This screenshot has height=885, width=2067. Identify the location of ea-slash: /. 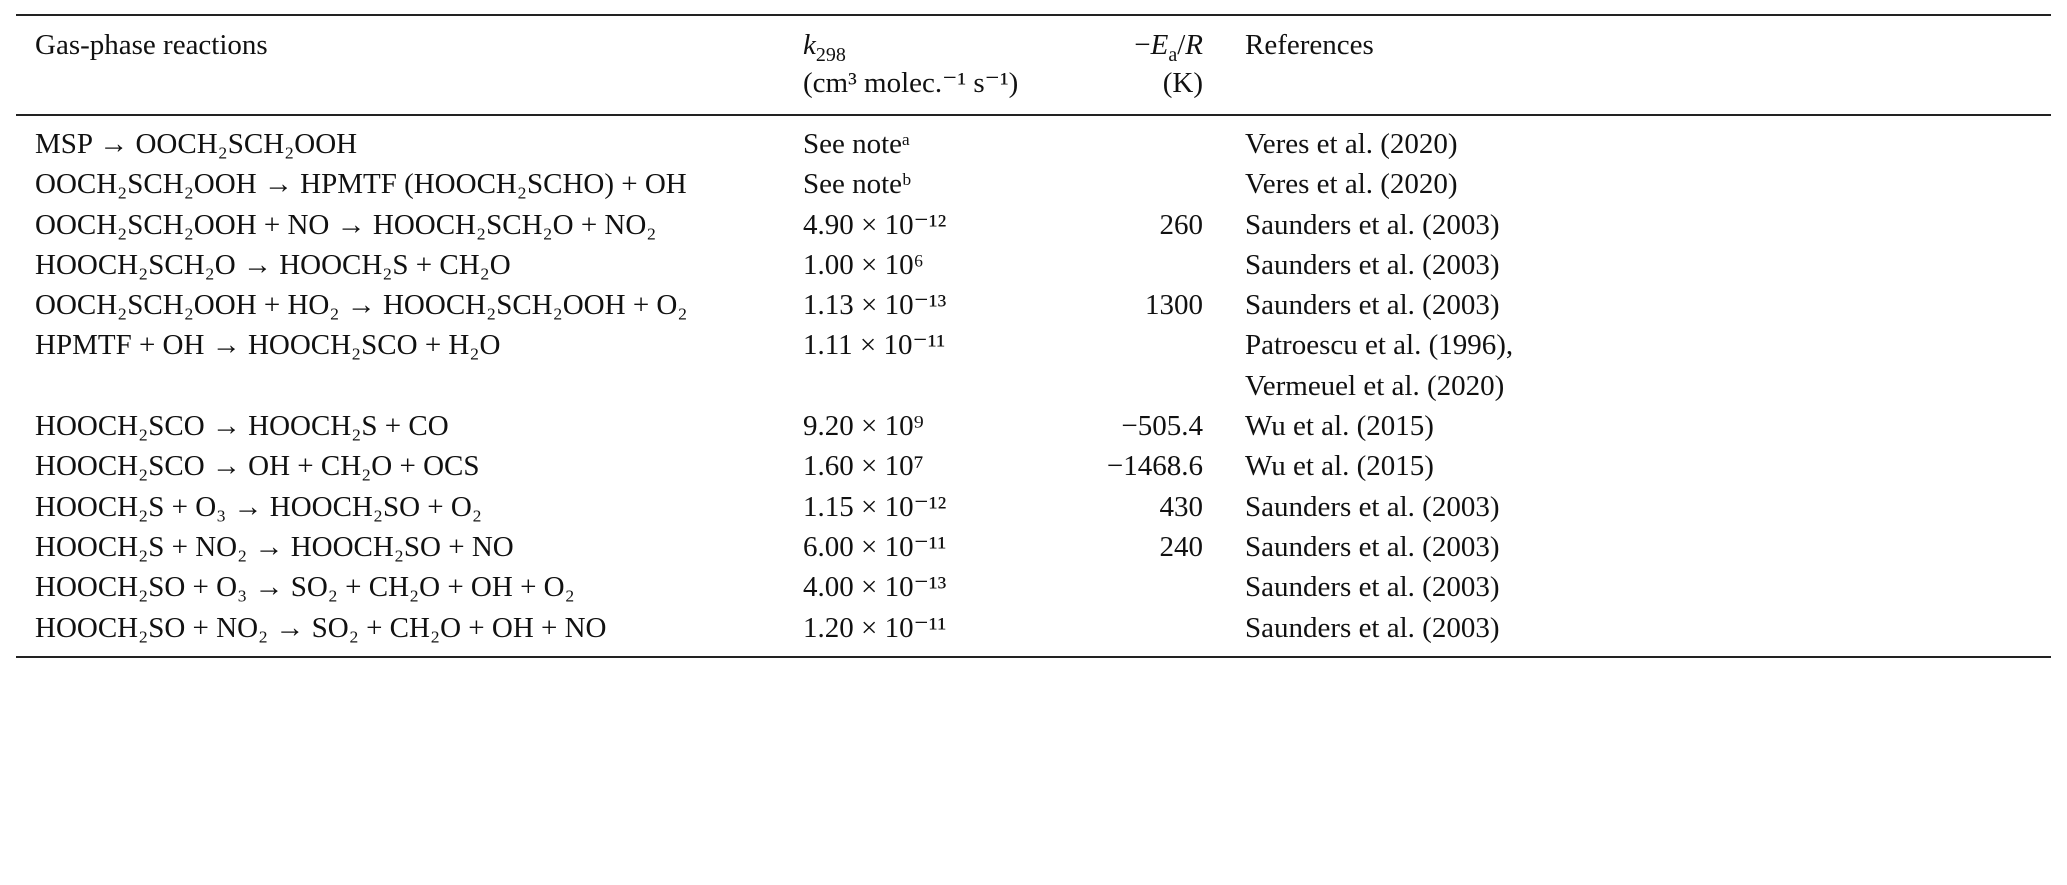
(1181, 45).